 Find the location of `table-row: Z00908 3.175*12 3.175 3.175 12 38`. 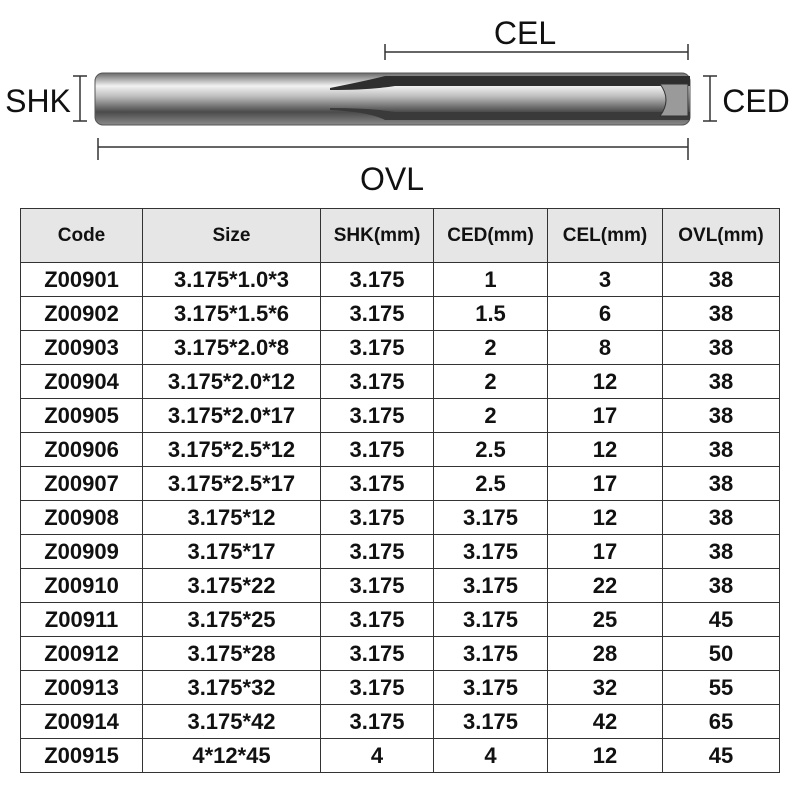

table-row: Z00908 3.175*12 3.175 3.175 12 38 is located at coordinates (400, 517).